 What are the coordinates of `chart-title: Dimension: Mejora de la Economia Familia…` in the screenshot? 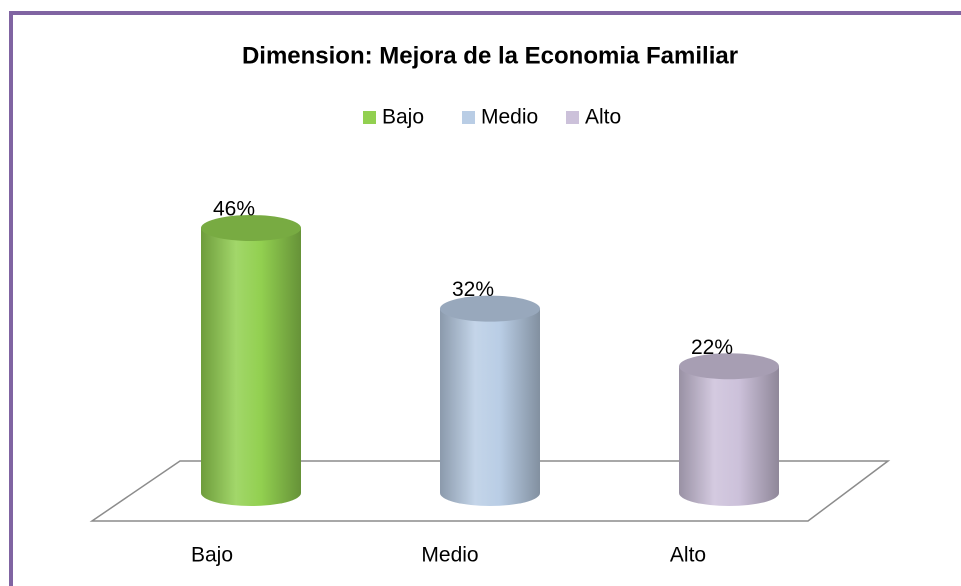 It's located at (490, 55).